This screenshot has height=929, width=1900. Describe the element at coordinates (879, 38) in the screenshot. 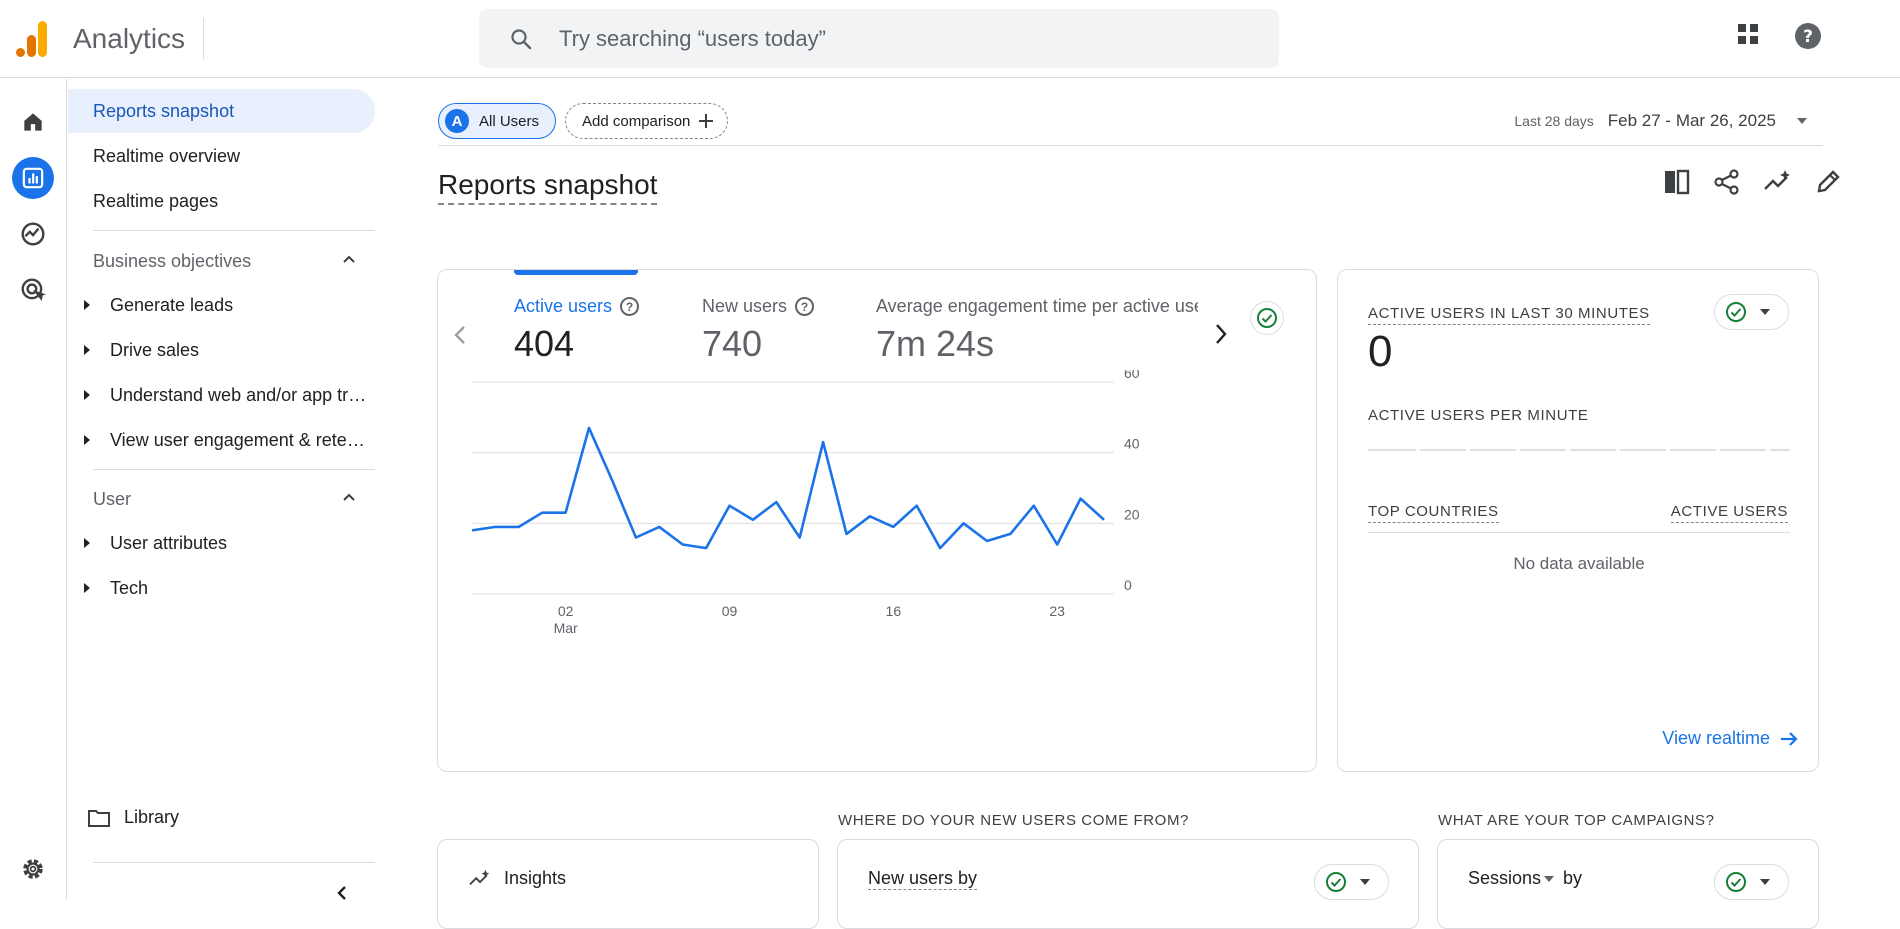

I see `search-bar: Try searching “users today”` at that location.